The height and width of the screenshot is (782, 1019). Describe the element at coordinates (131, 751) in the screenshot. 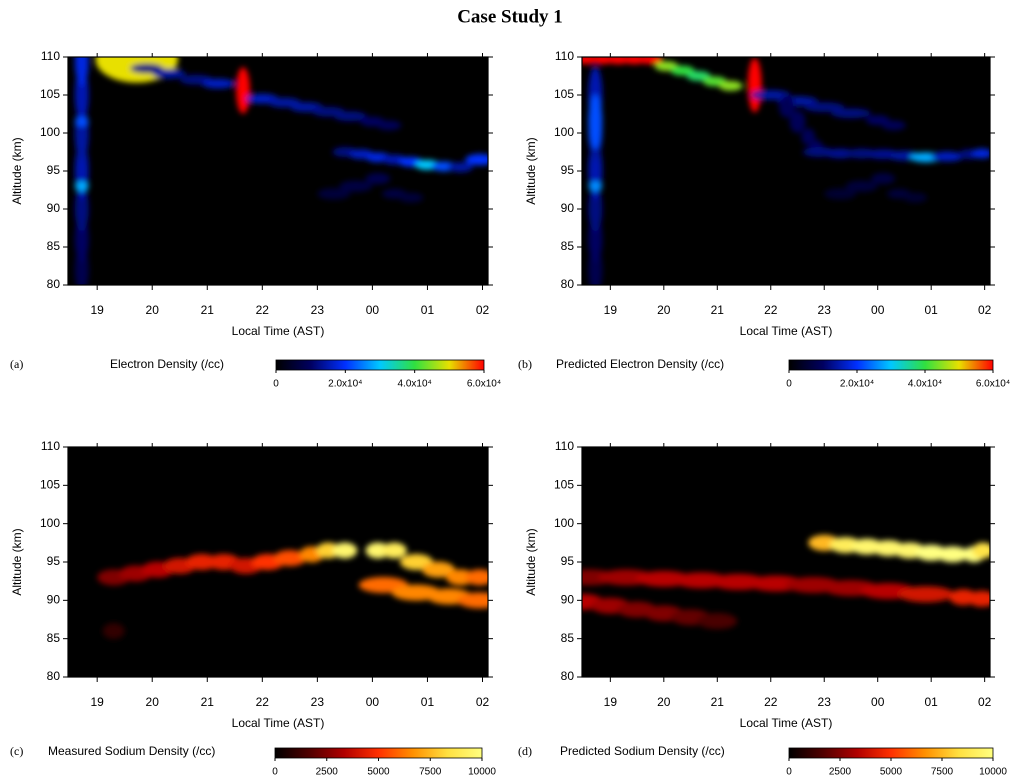

I see `colorbar-label: Measured Sodium Density (/cc)` at that location.